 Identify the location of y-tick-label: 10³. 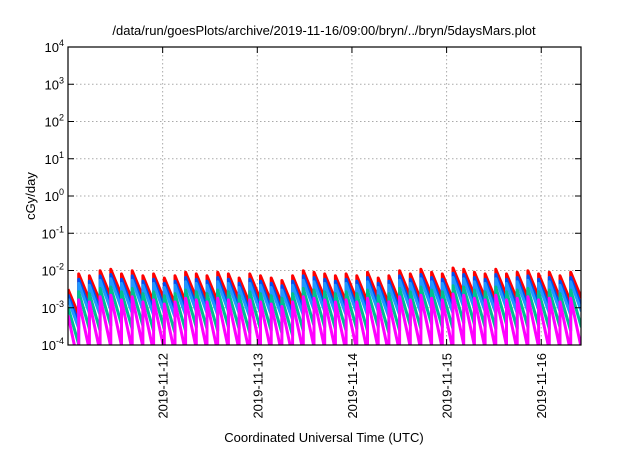
(54, 83).